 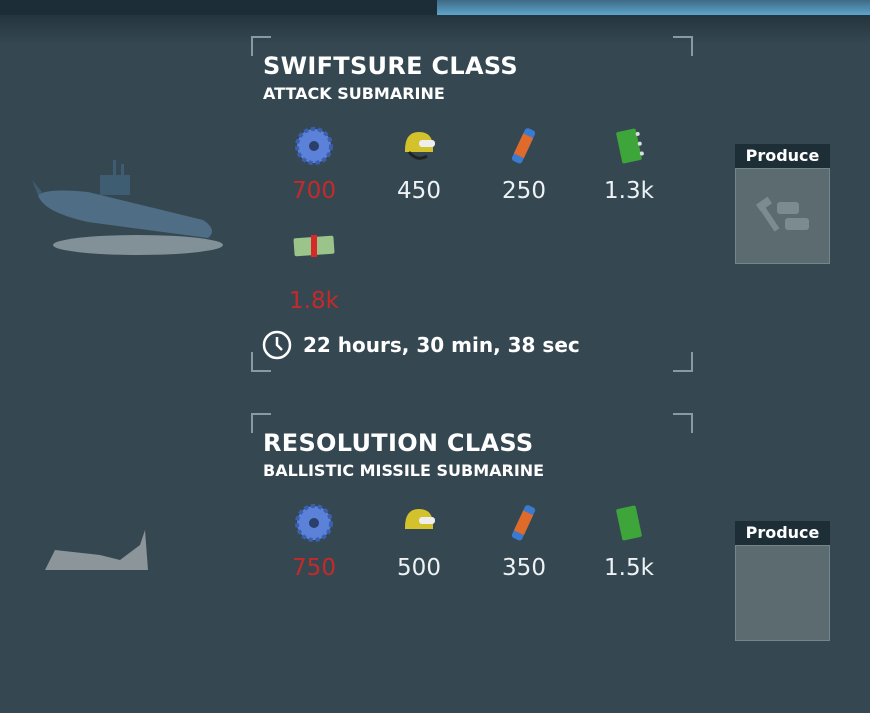 I want to click on resource-battery: 250, so click(x=524, y=164).